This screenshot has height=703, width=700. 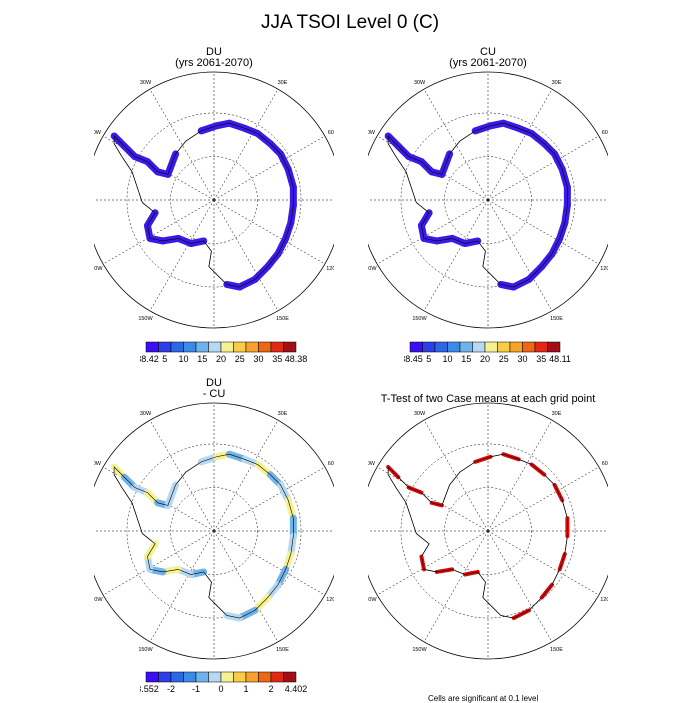 What do you see at coordinates (296, 689) in the screenshot?
I see `colorbar-label: 4.402` at bounding box center [296, 689].